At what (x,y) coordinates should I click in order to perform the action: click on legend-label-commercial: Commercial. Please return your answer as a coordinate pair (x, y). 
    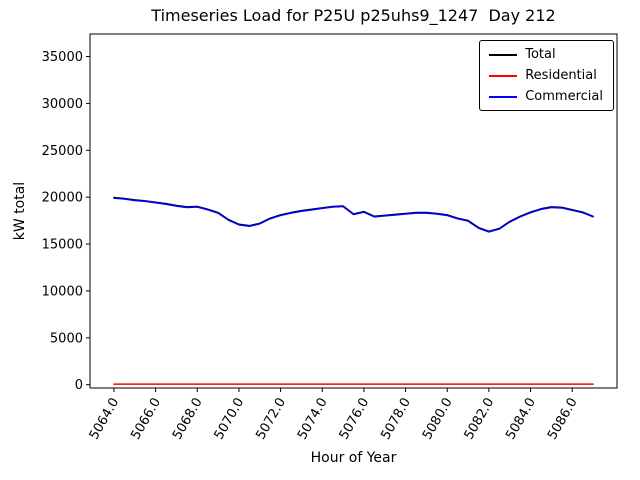
    Looking at the image, I should click on (564, 96).